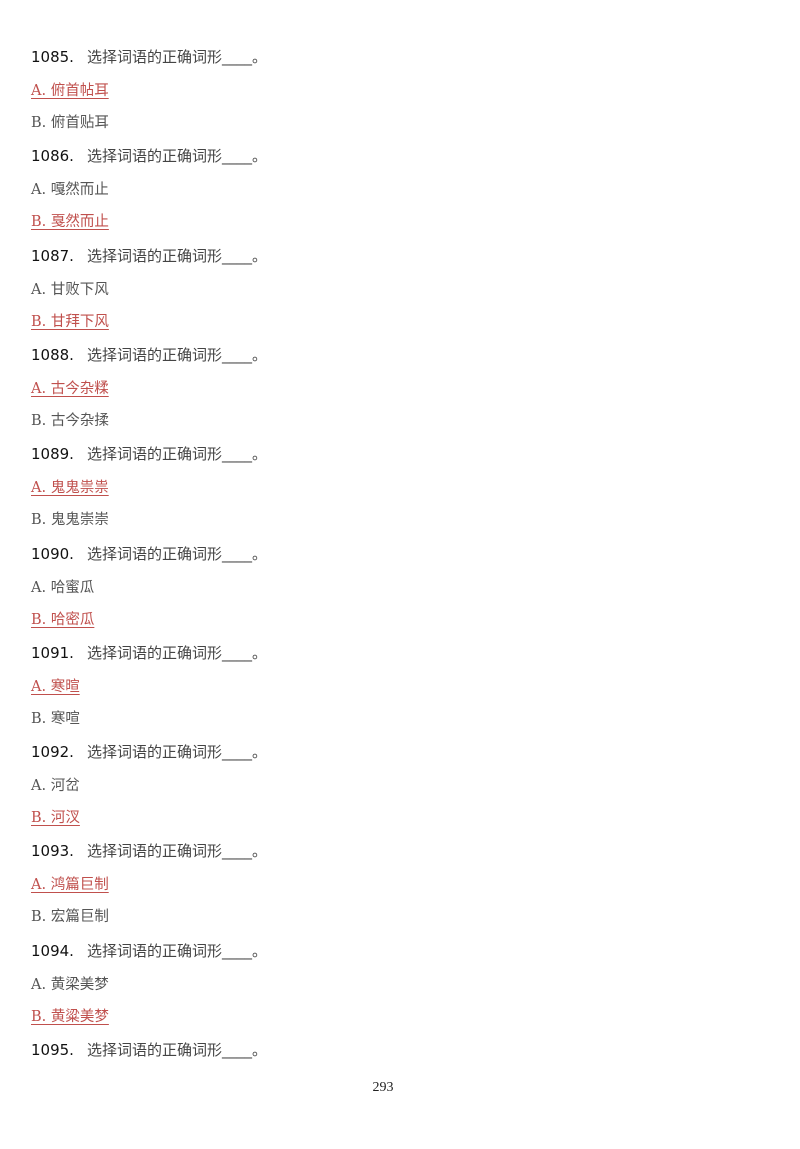 This screenshot has height=1149, width=800. Describe the element at coordinates (70, 984) in the screenshot. I see `option-a: A. 黄梁美梦` at that location.